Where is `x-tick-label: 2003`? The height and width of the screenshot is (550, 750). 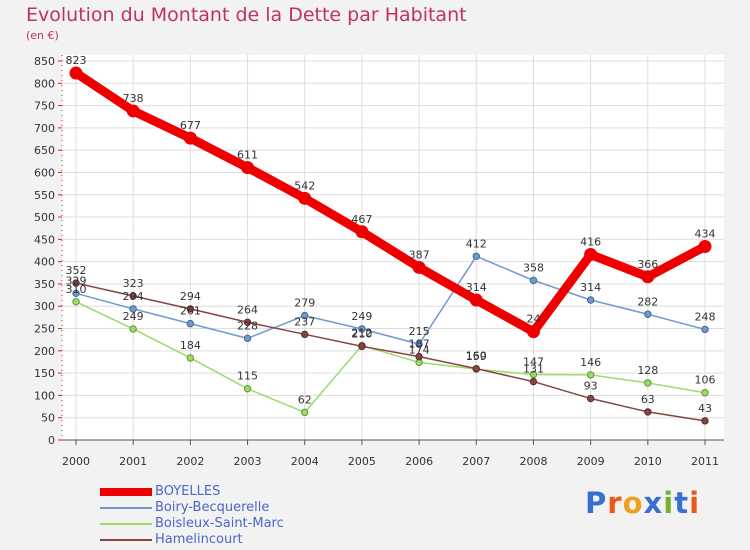 x-tick-label: 2003 is located at coordinates (248, 461).